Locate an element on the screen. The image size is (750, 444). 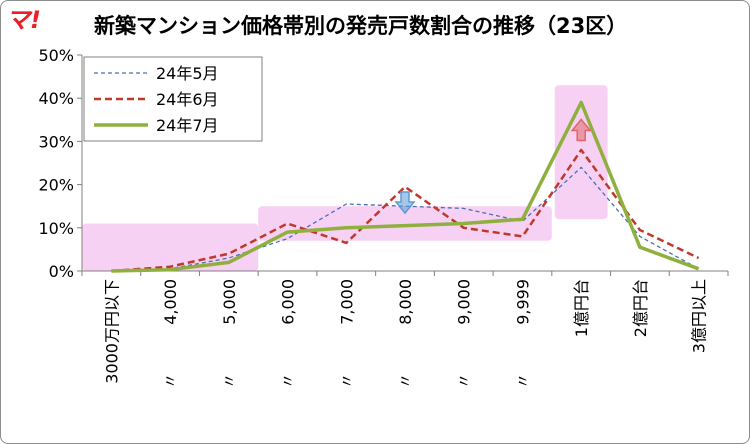
y-tick-label: 30% is located at coordinates (56, 141).